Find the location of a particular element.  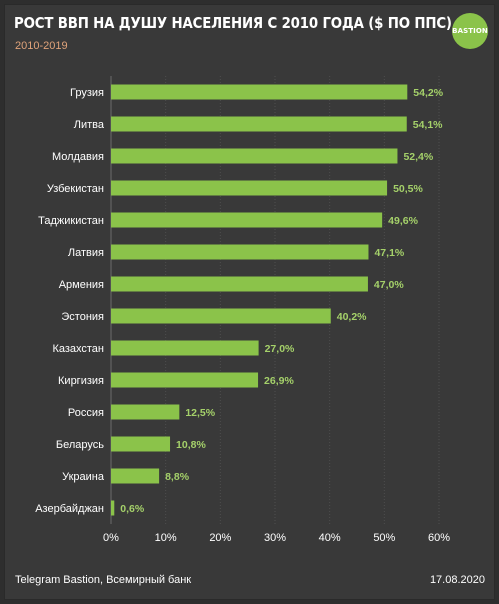

value-label: 52,4% is located at coordinates (418, 157).